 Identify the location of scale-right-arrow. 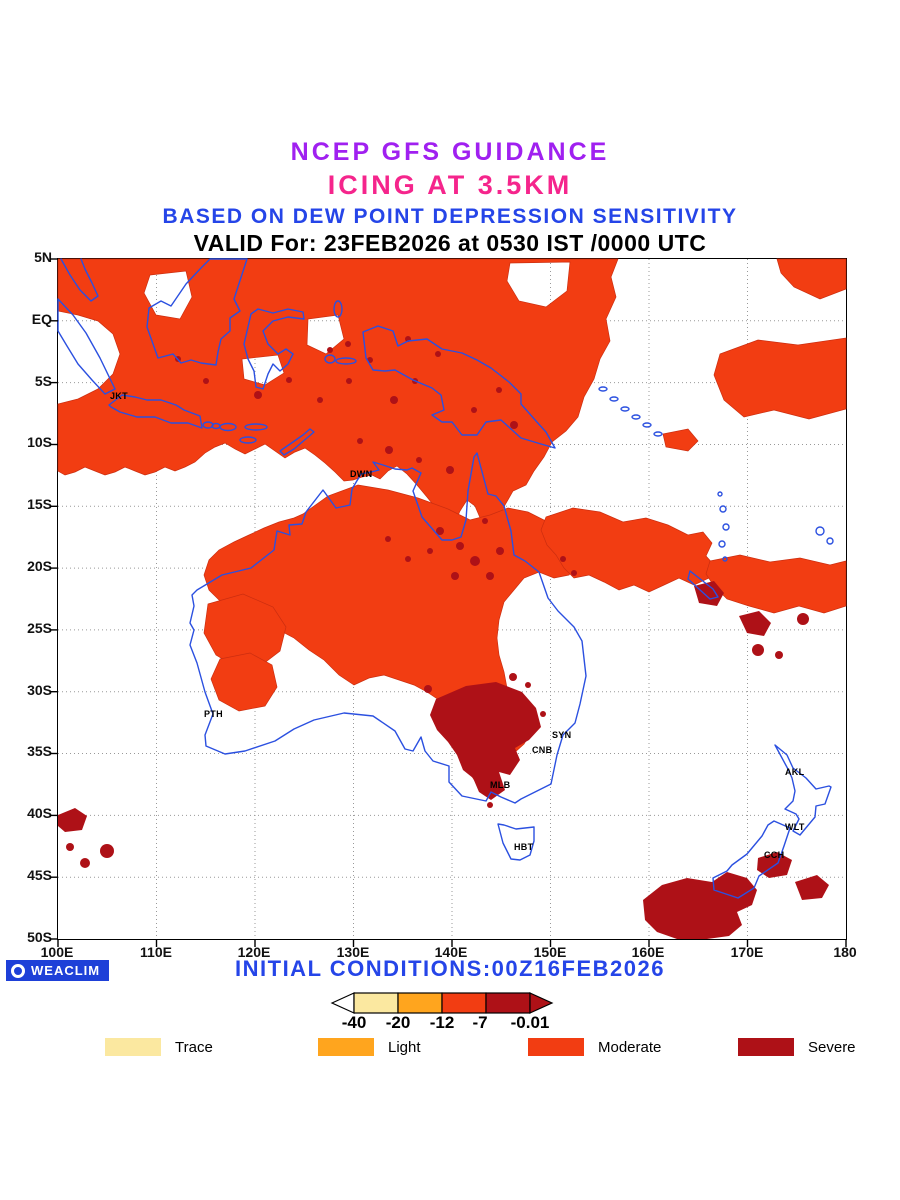
(541, 1003).